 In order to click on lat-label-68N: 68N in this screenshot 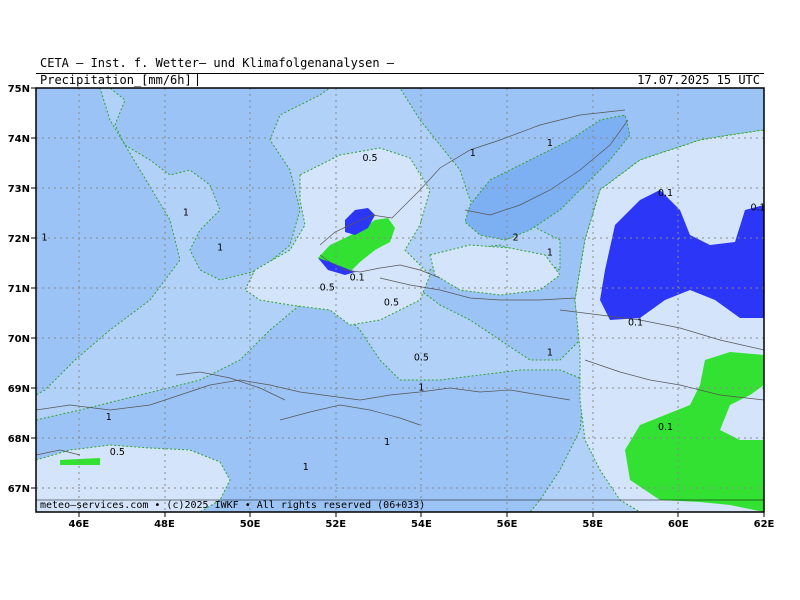, I will do `click(19, 439)`.